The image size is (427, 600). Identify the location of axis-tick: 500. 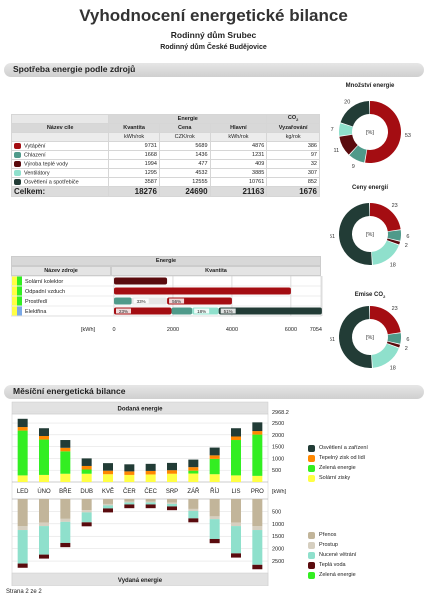
(276, 471).